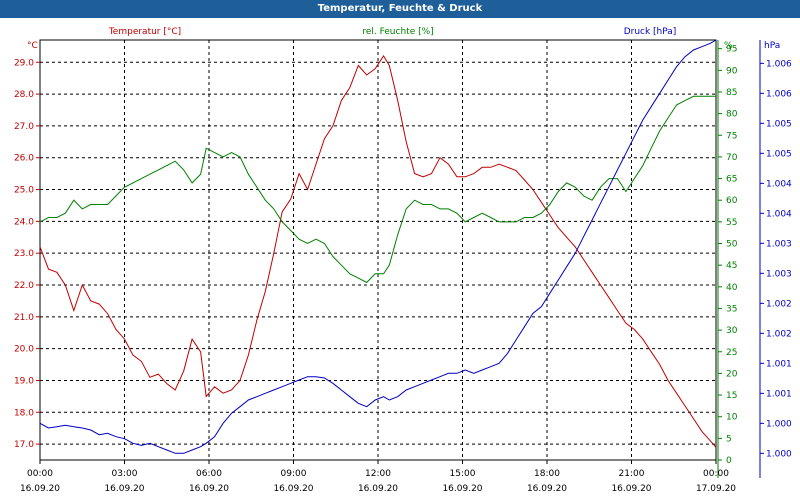 This screenshot has height=500, width=800. What do you see at coordinates (732, 245) in the screenshot?
I see `humidity-tick-label: 50` at bounding box center [732, 245].